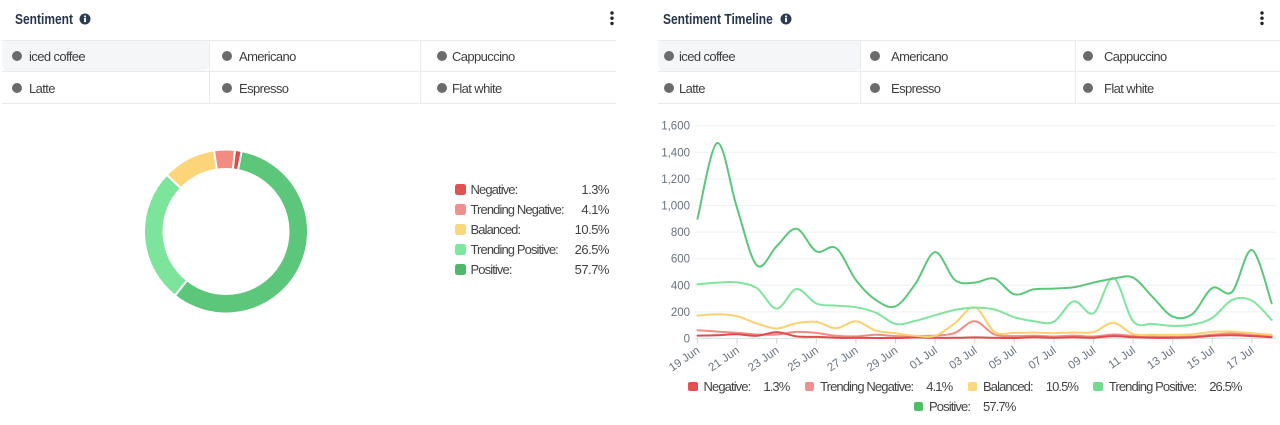 Image resolution: width=1280 pixels, height=425 pixels. I want to click on svg-text: 05 Jul, so click(1003, 358).